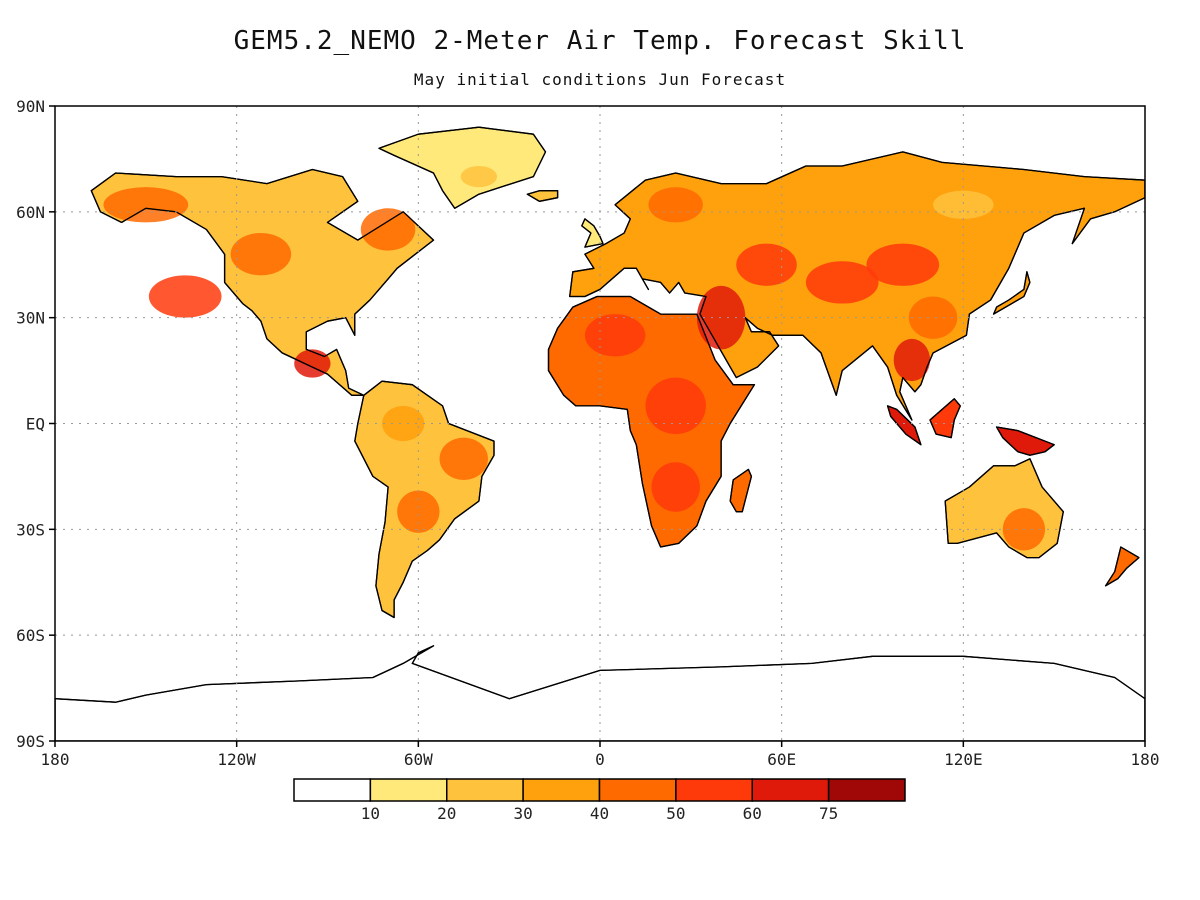 Image resolution: width=1200 pixels, height=900 pixels. Describe the element at coordinates (675, 813) in the screenshot. I see `colorbar-label: 50` at that location.